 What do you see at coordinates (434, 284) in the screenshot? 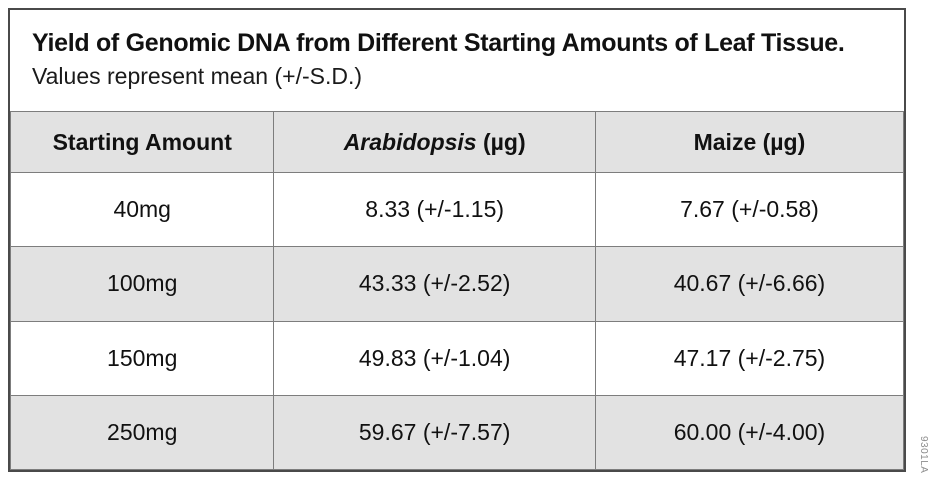
I see `cell-arabidopsis-yield: 43.33 (+/-2.52)` at bounding box center [434, 284].